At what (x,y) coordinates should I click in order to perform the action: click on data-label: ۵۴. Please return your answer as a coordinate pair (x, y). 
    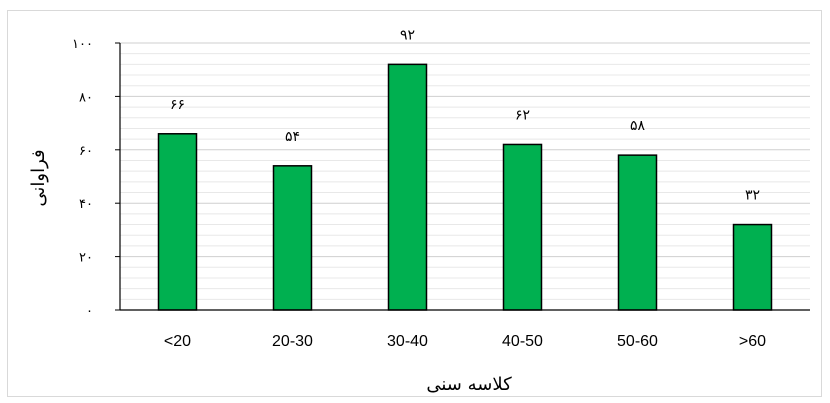
    Looking at the image, I should click on (292, 137).